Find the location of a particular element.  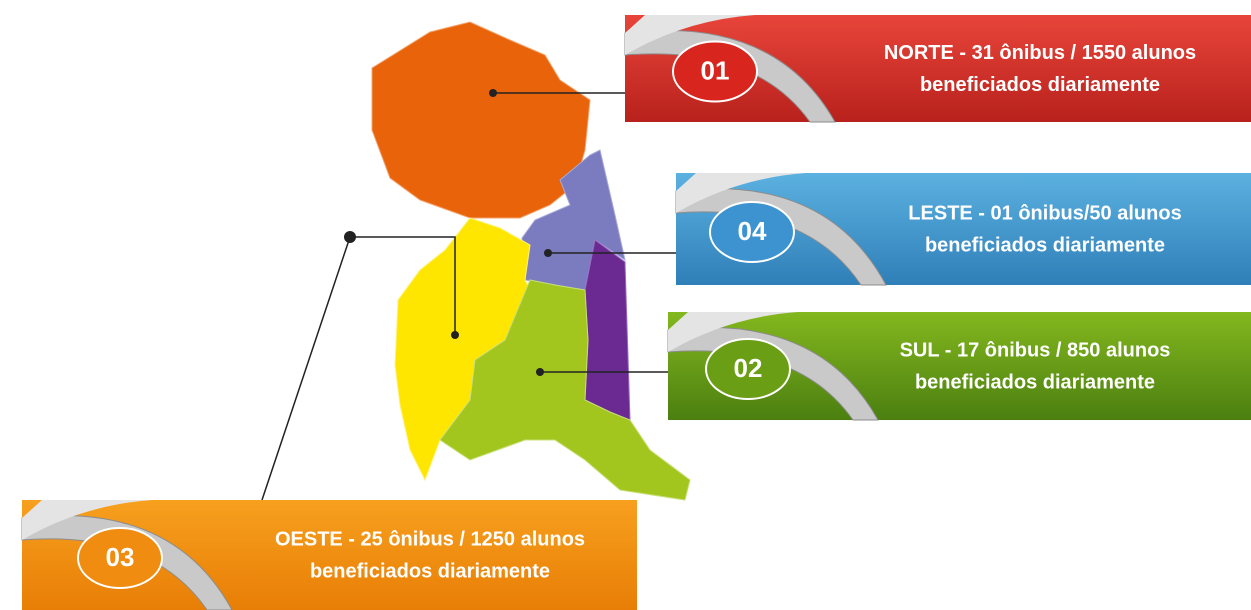

callout-line-1: NORTE - 31 ônibus / 1550 alunos is located at coordinates (1040, 53).